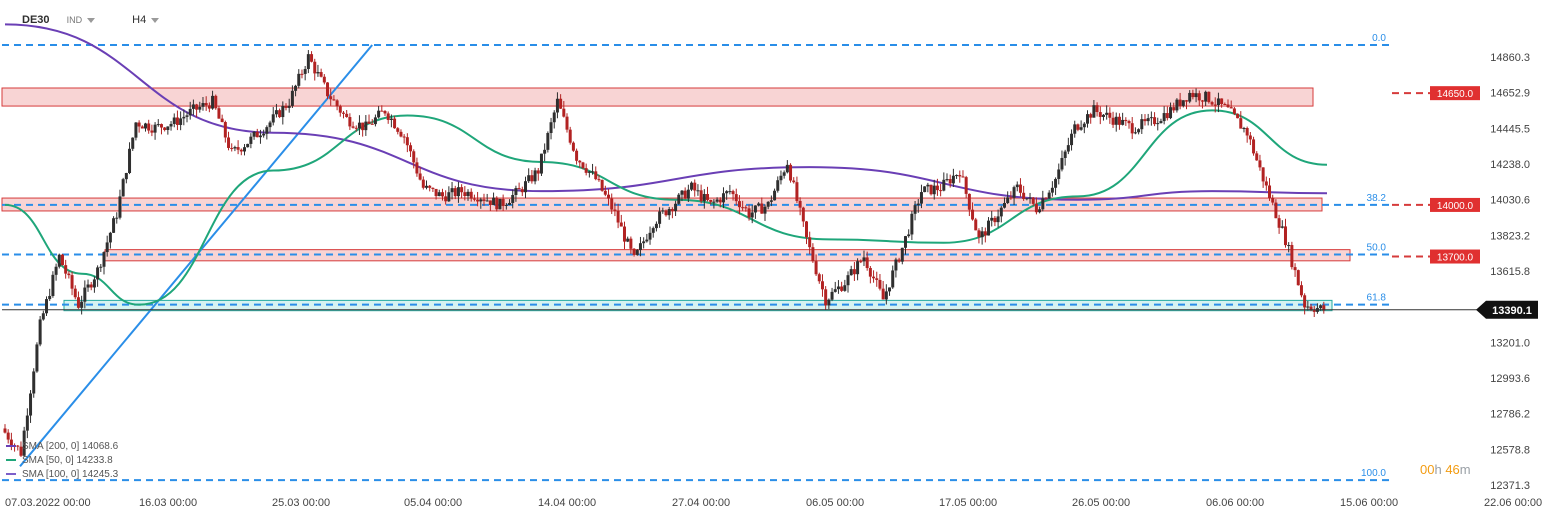 The image size is (1546, 523). What do you see at coordinates (1455, 256) in the screenshot?
I see `level-tag` at bounding box center [1455, 256].